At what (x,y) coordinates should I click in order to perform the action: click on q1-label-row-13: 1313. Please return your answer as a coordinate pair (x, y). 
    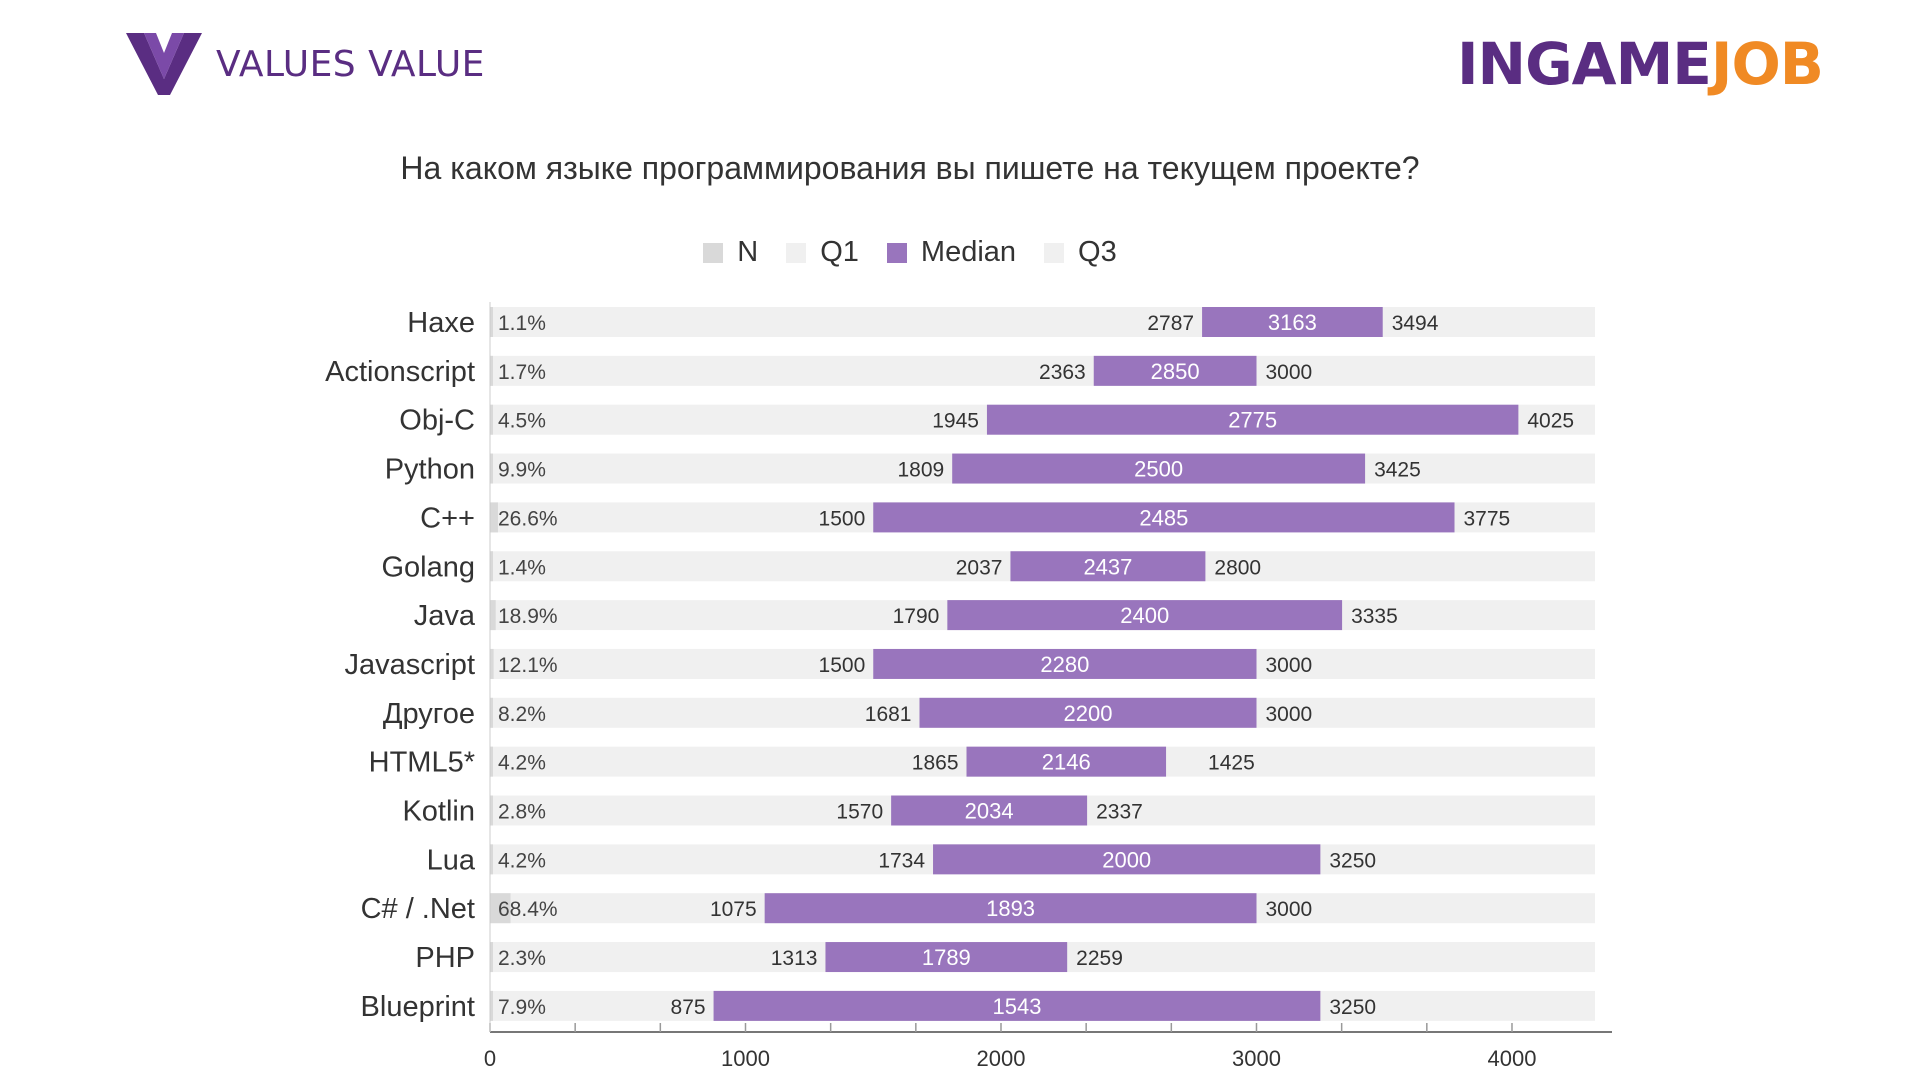
    Looking at the image, I should click on (794, 958).